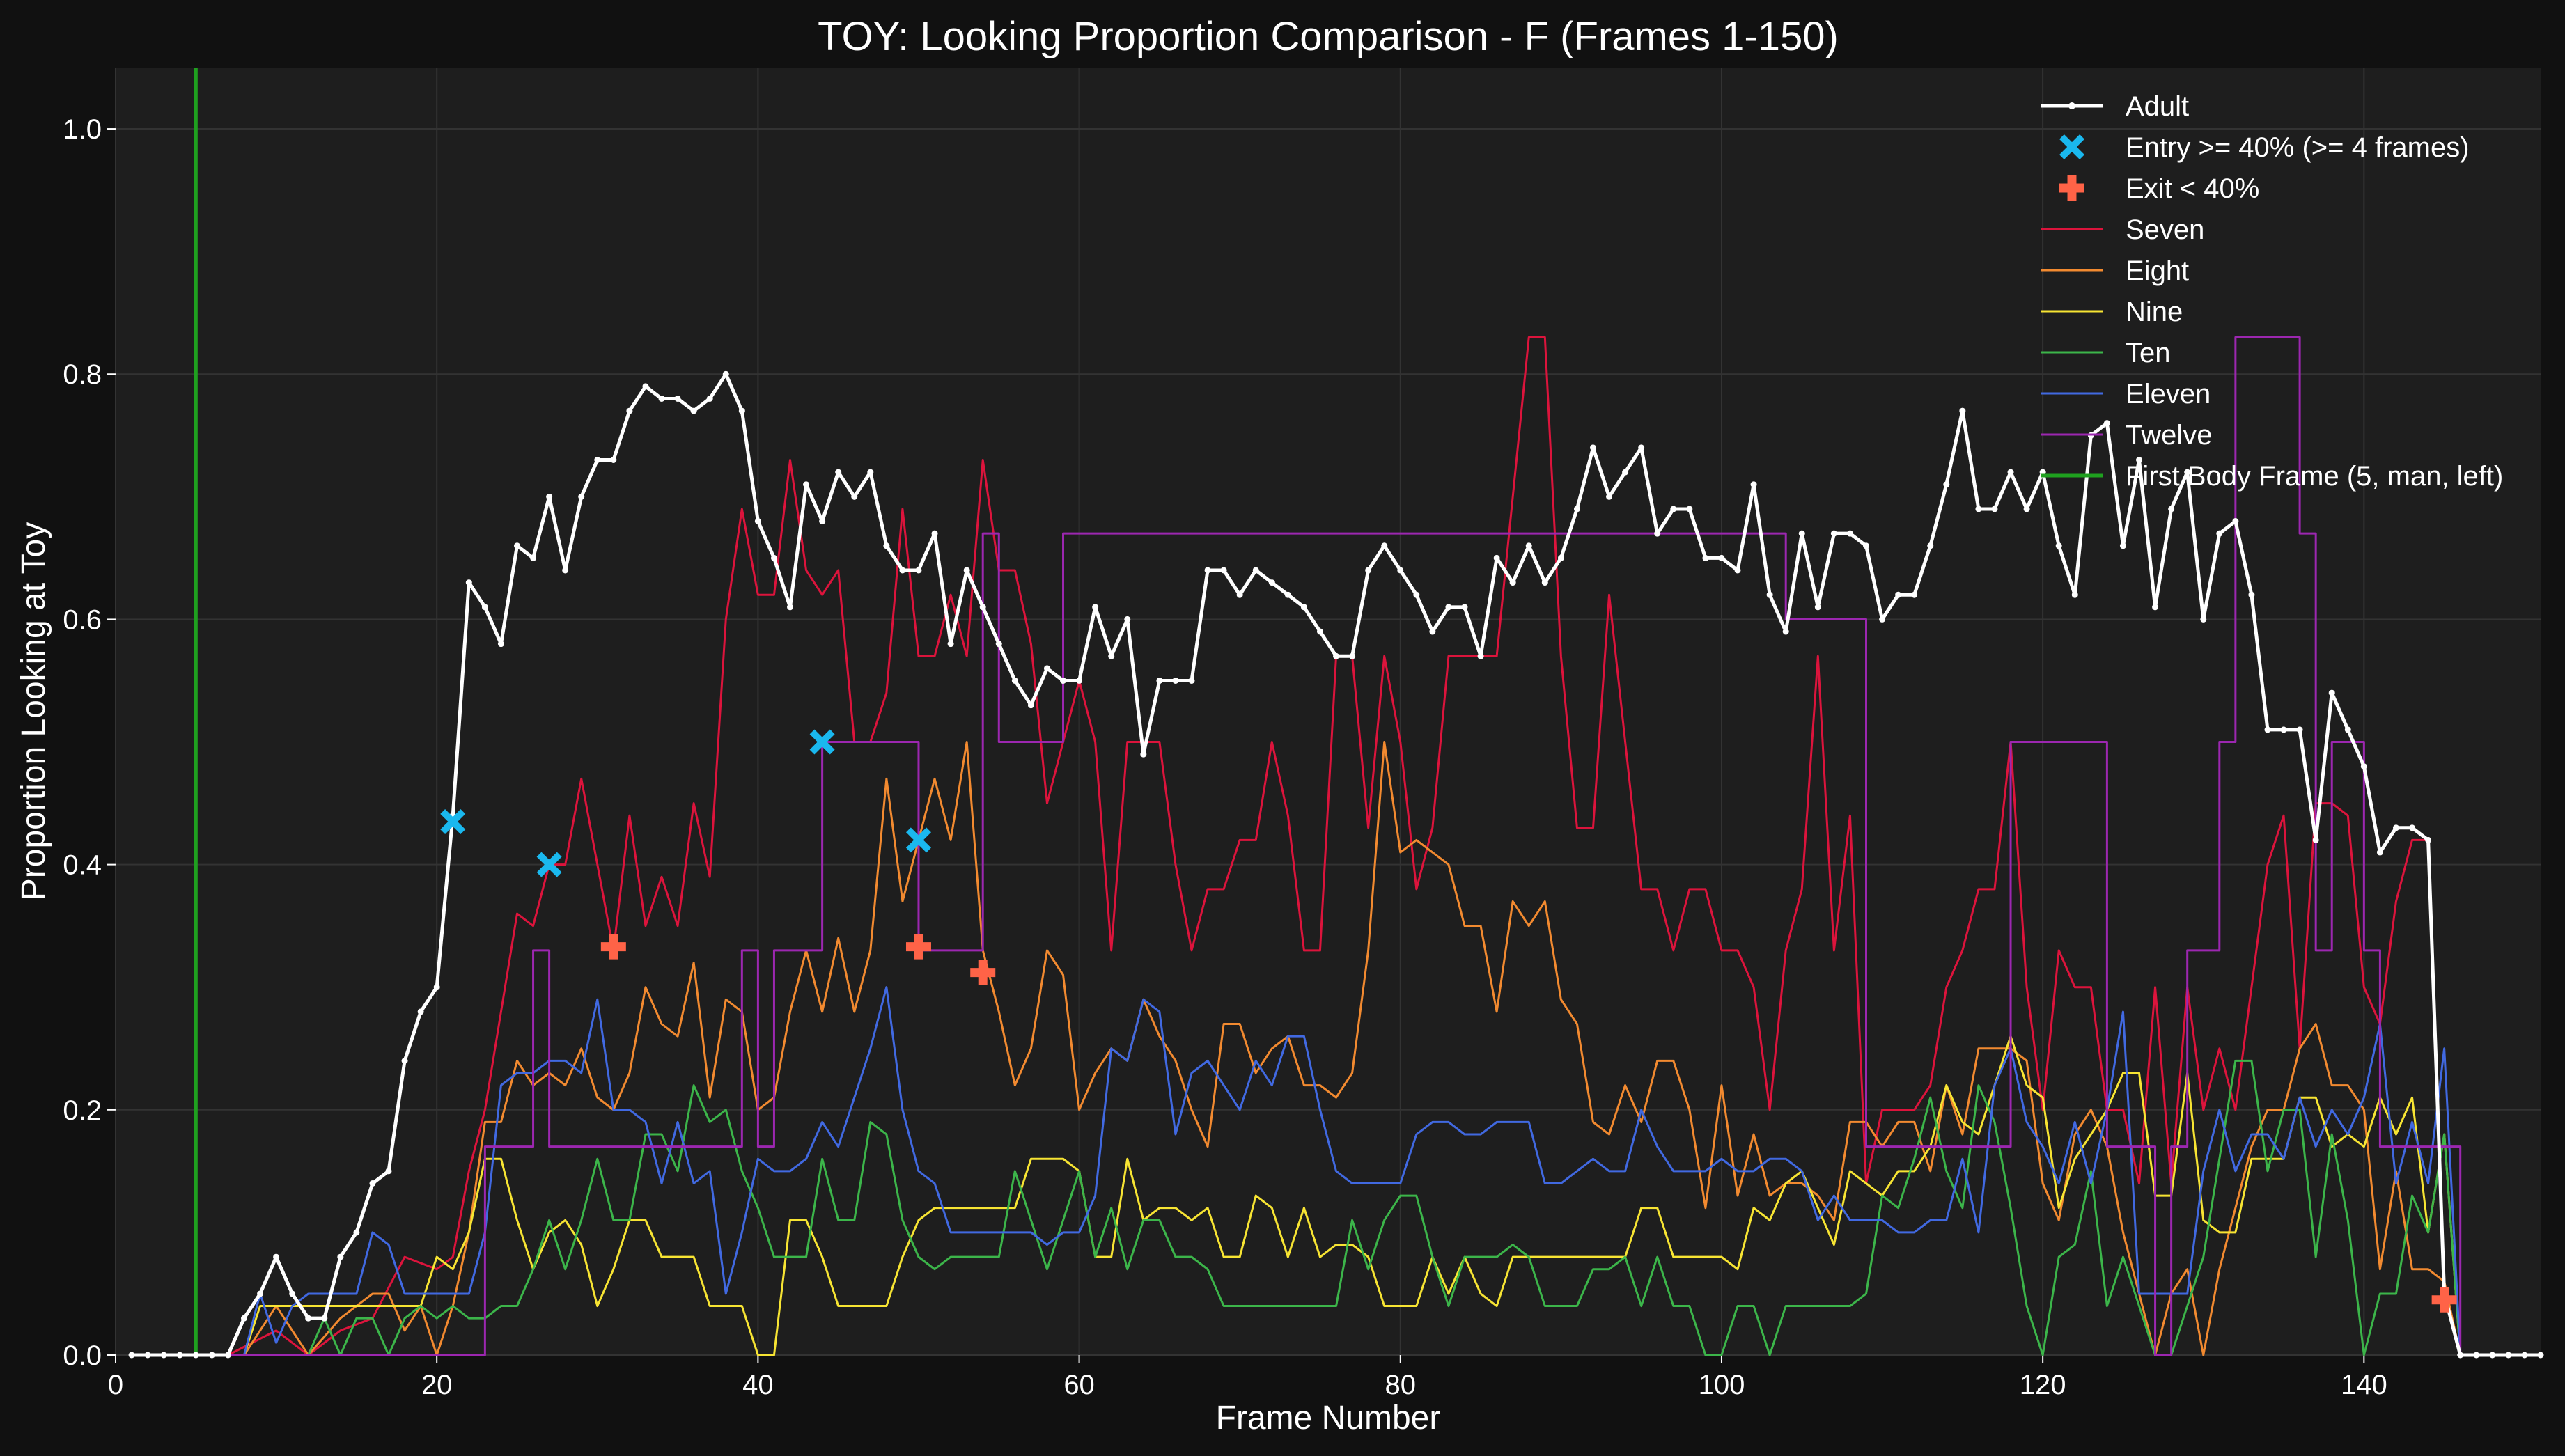  What do you see at coordinates (115, 1385) in the screenshot?
I see `x-tick-label: 0` at bounding box center [115, 1385].